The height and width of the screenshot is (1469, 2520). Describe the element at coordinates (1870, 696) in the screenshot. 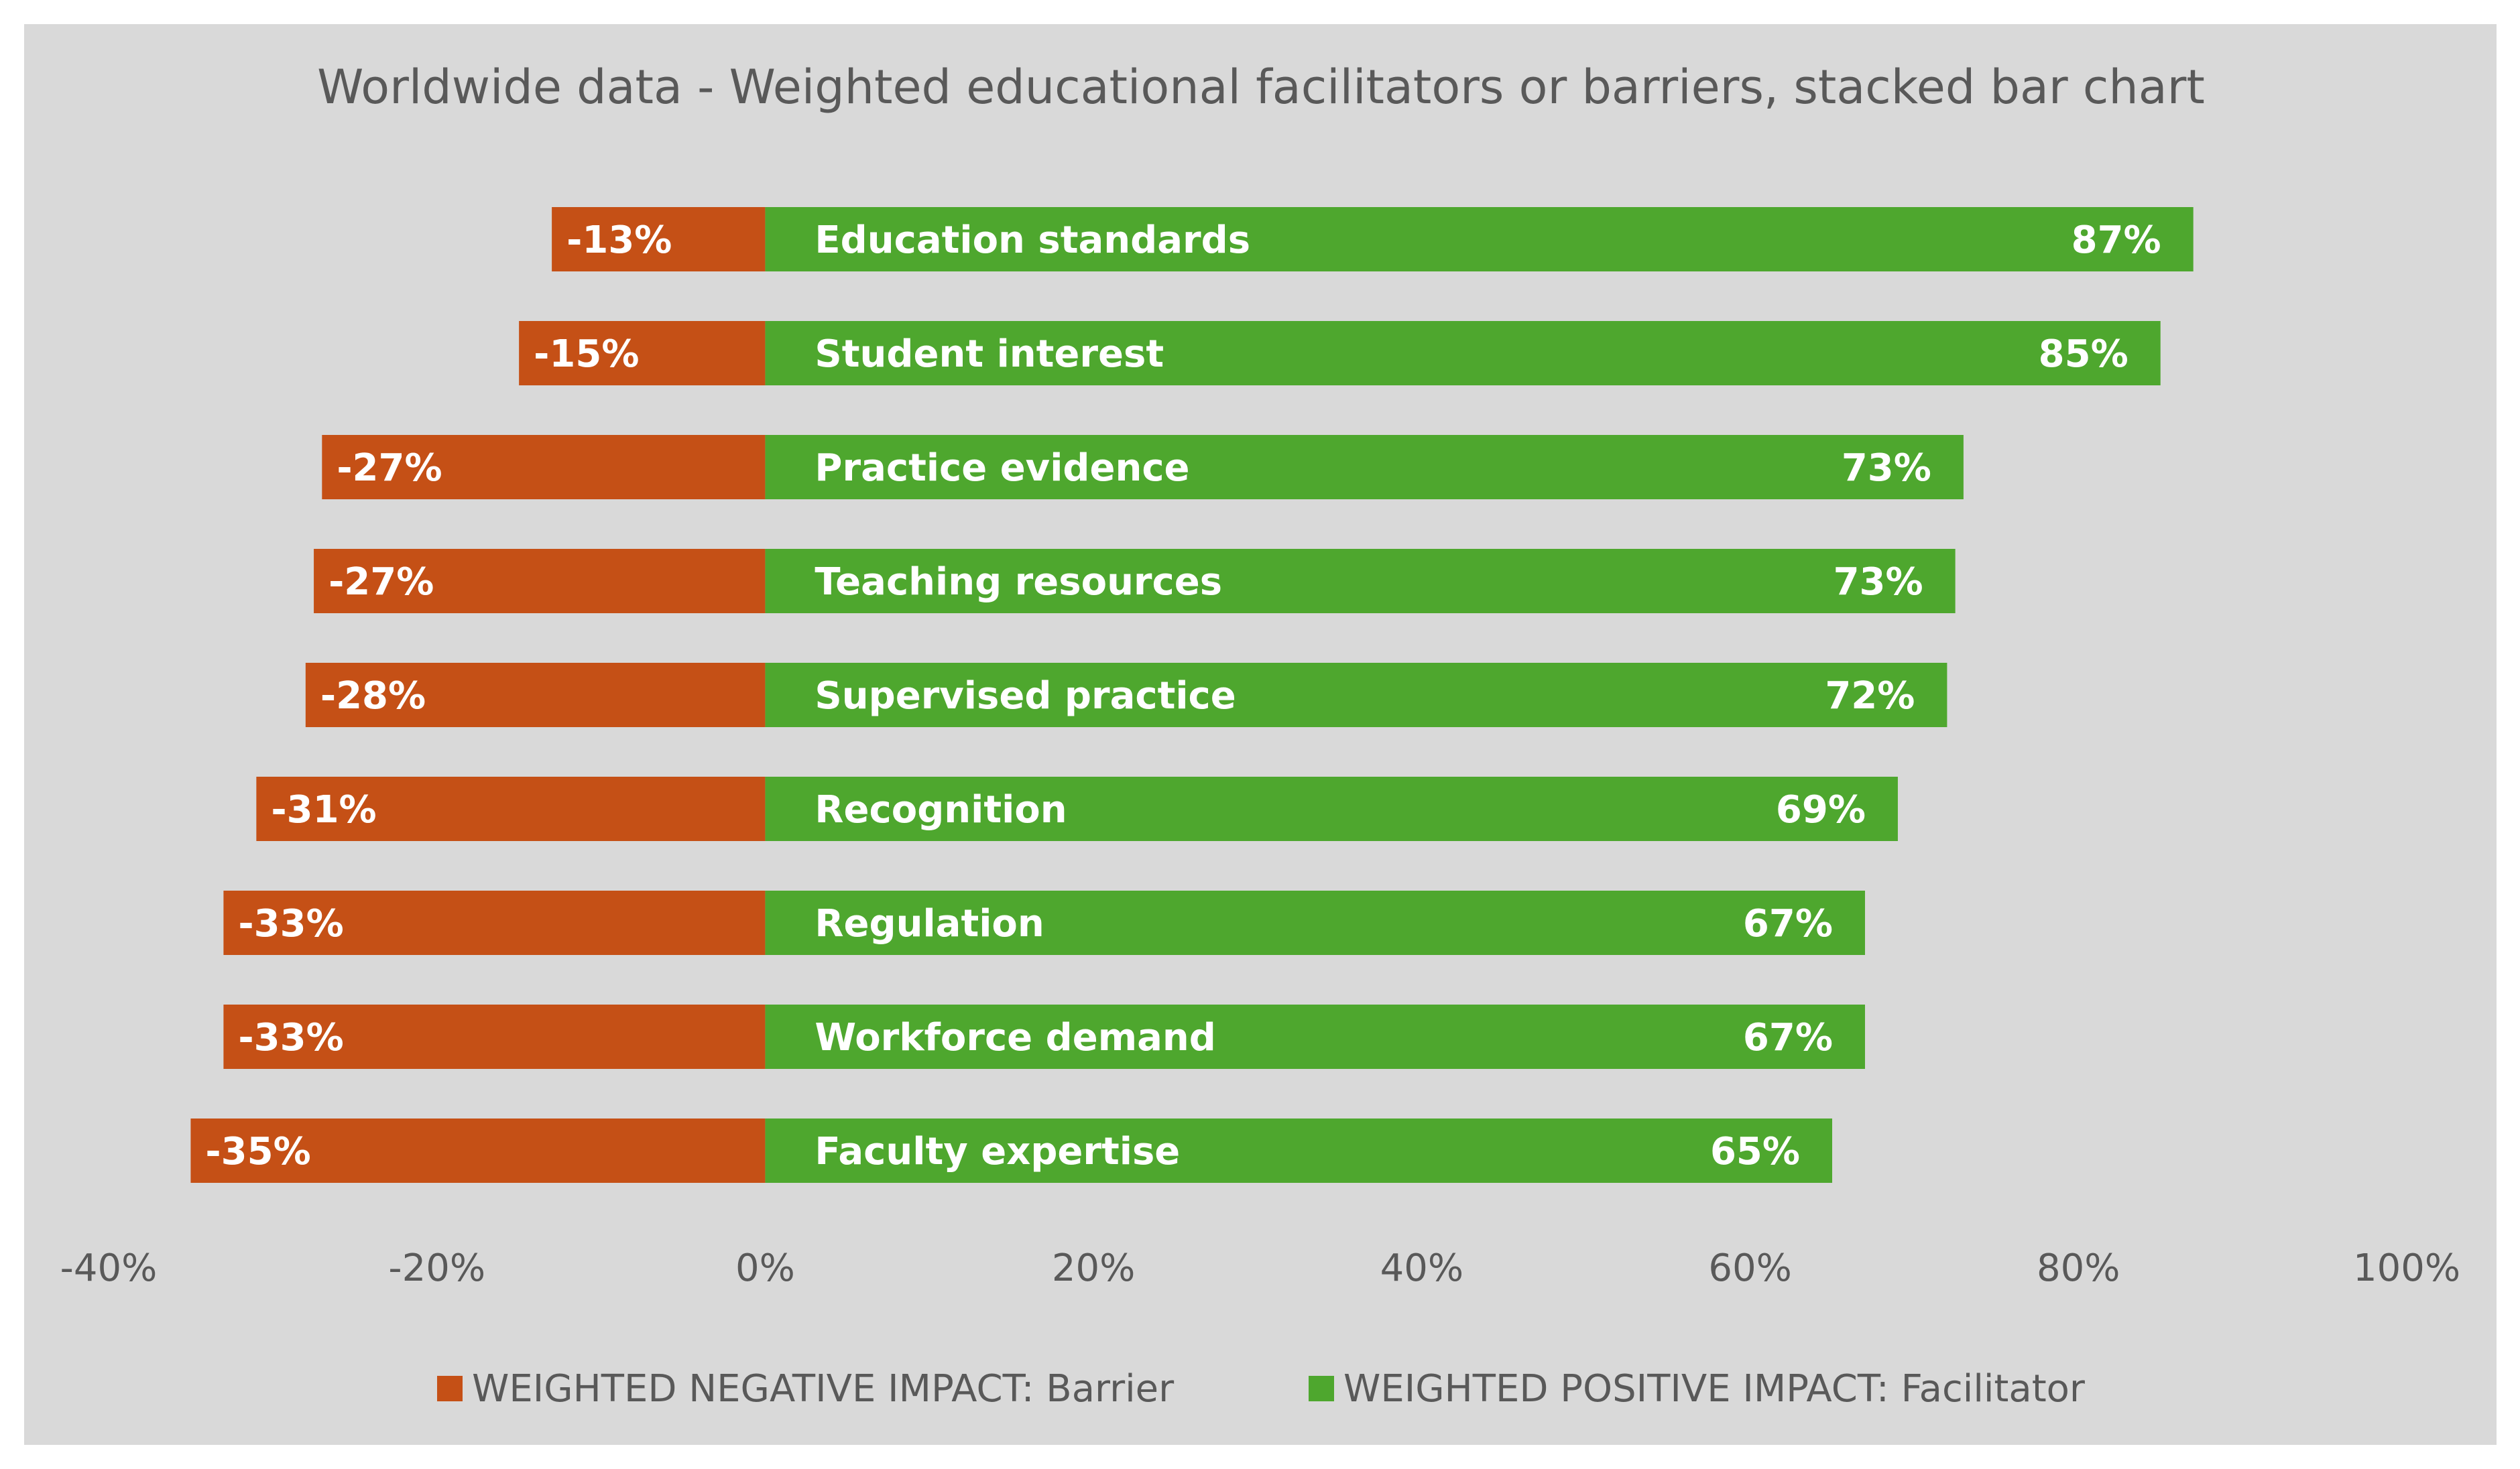

I see `label-positive-supervised-practice: 72%` at that location.